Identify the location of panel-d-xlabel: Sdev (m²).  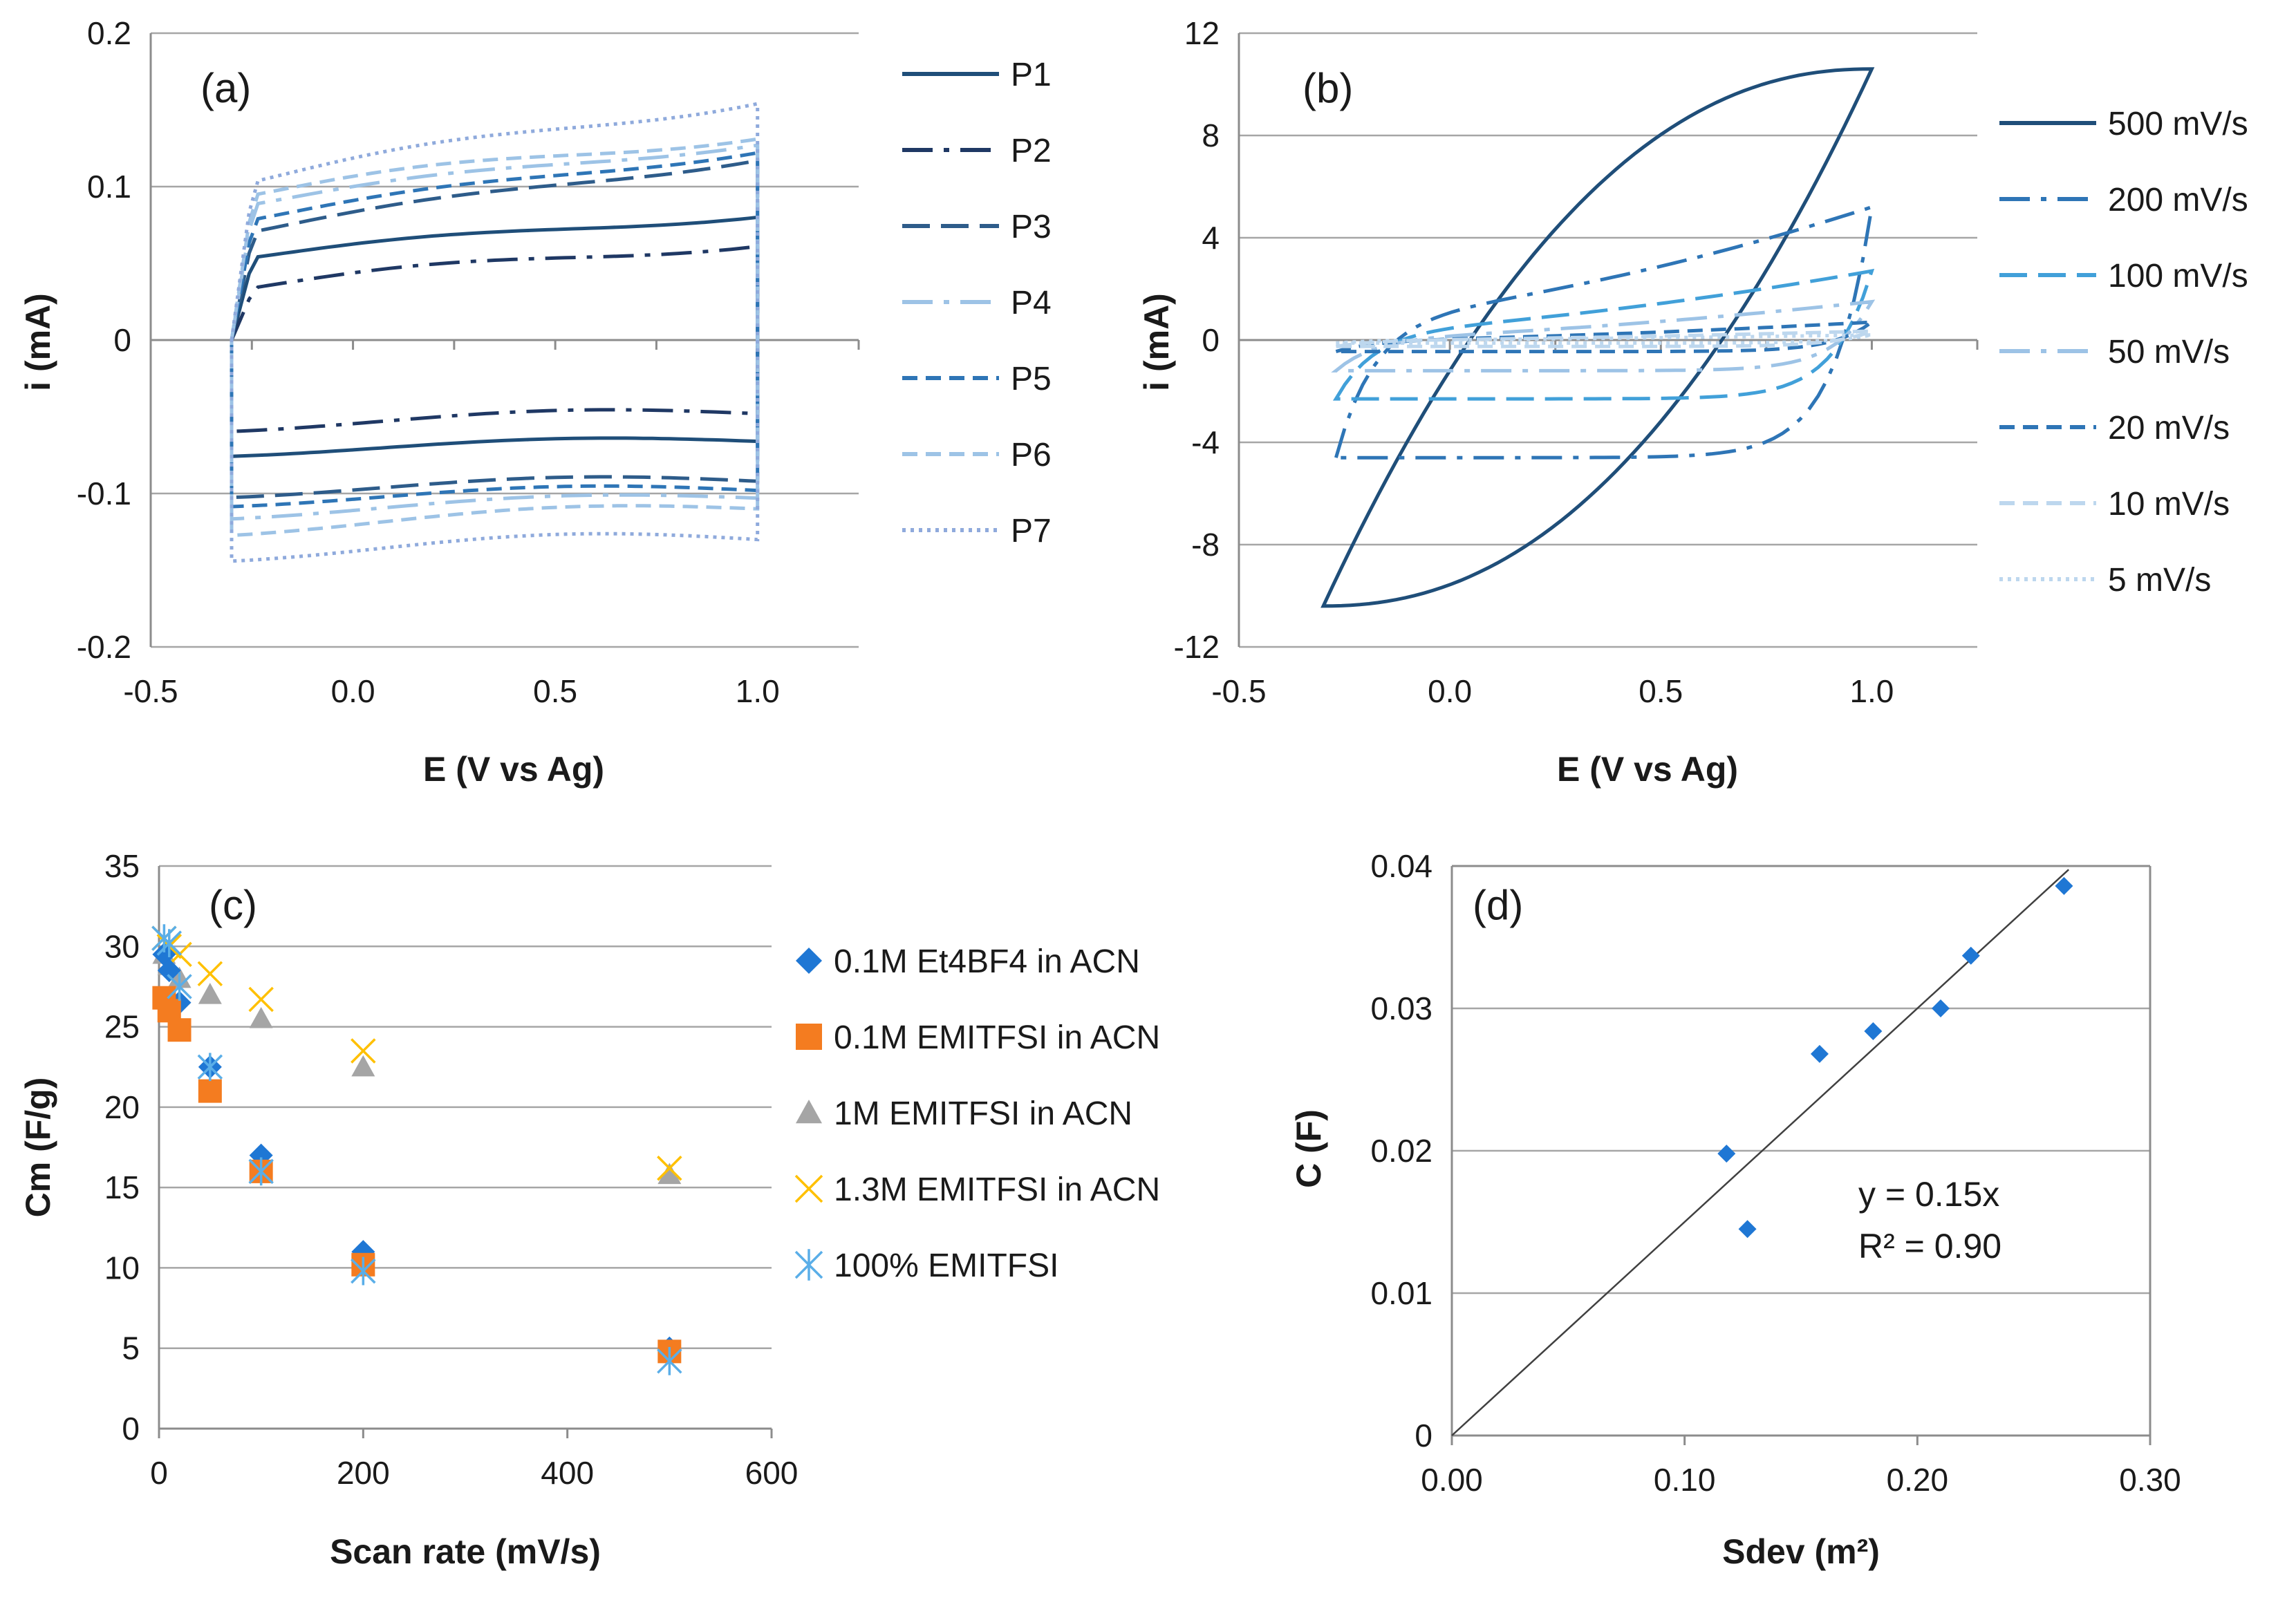
(1801, 1551).